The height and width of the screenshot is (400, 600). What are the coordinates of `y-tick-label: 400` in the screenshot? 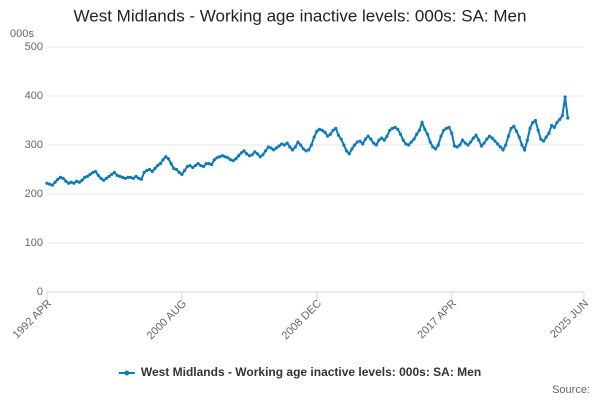 It's located at (34, 96).